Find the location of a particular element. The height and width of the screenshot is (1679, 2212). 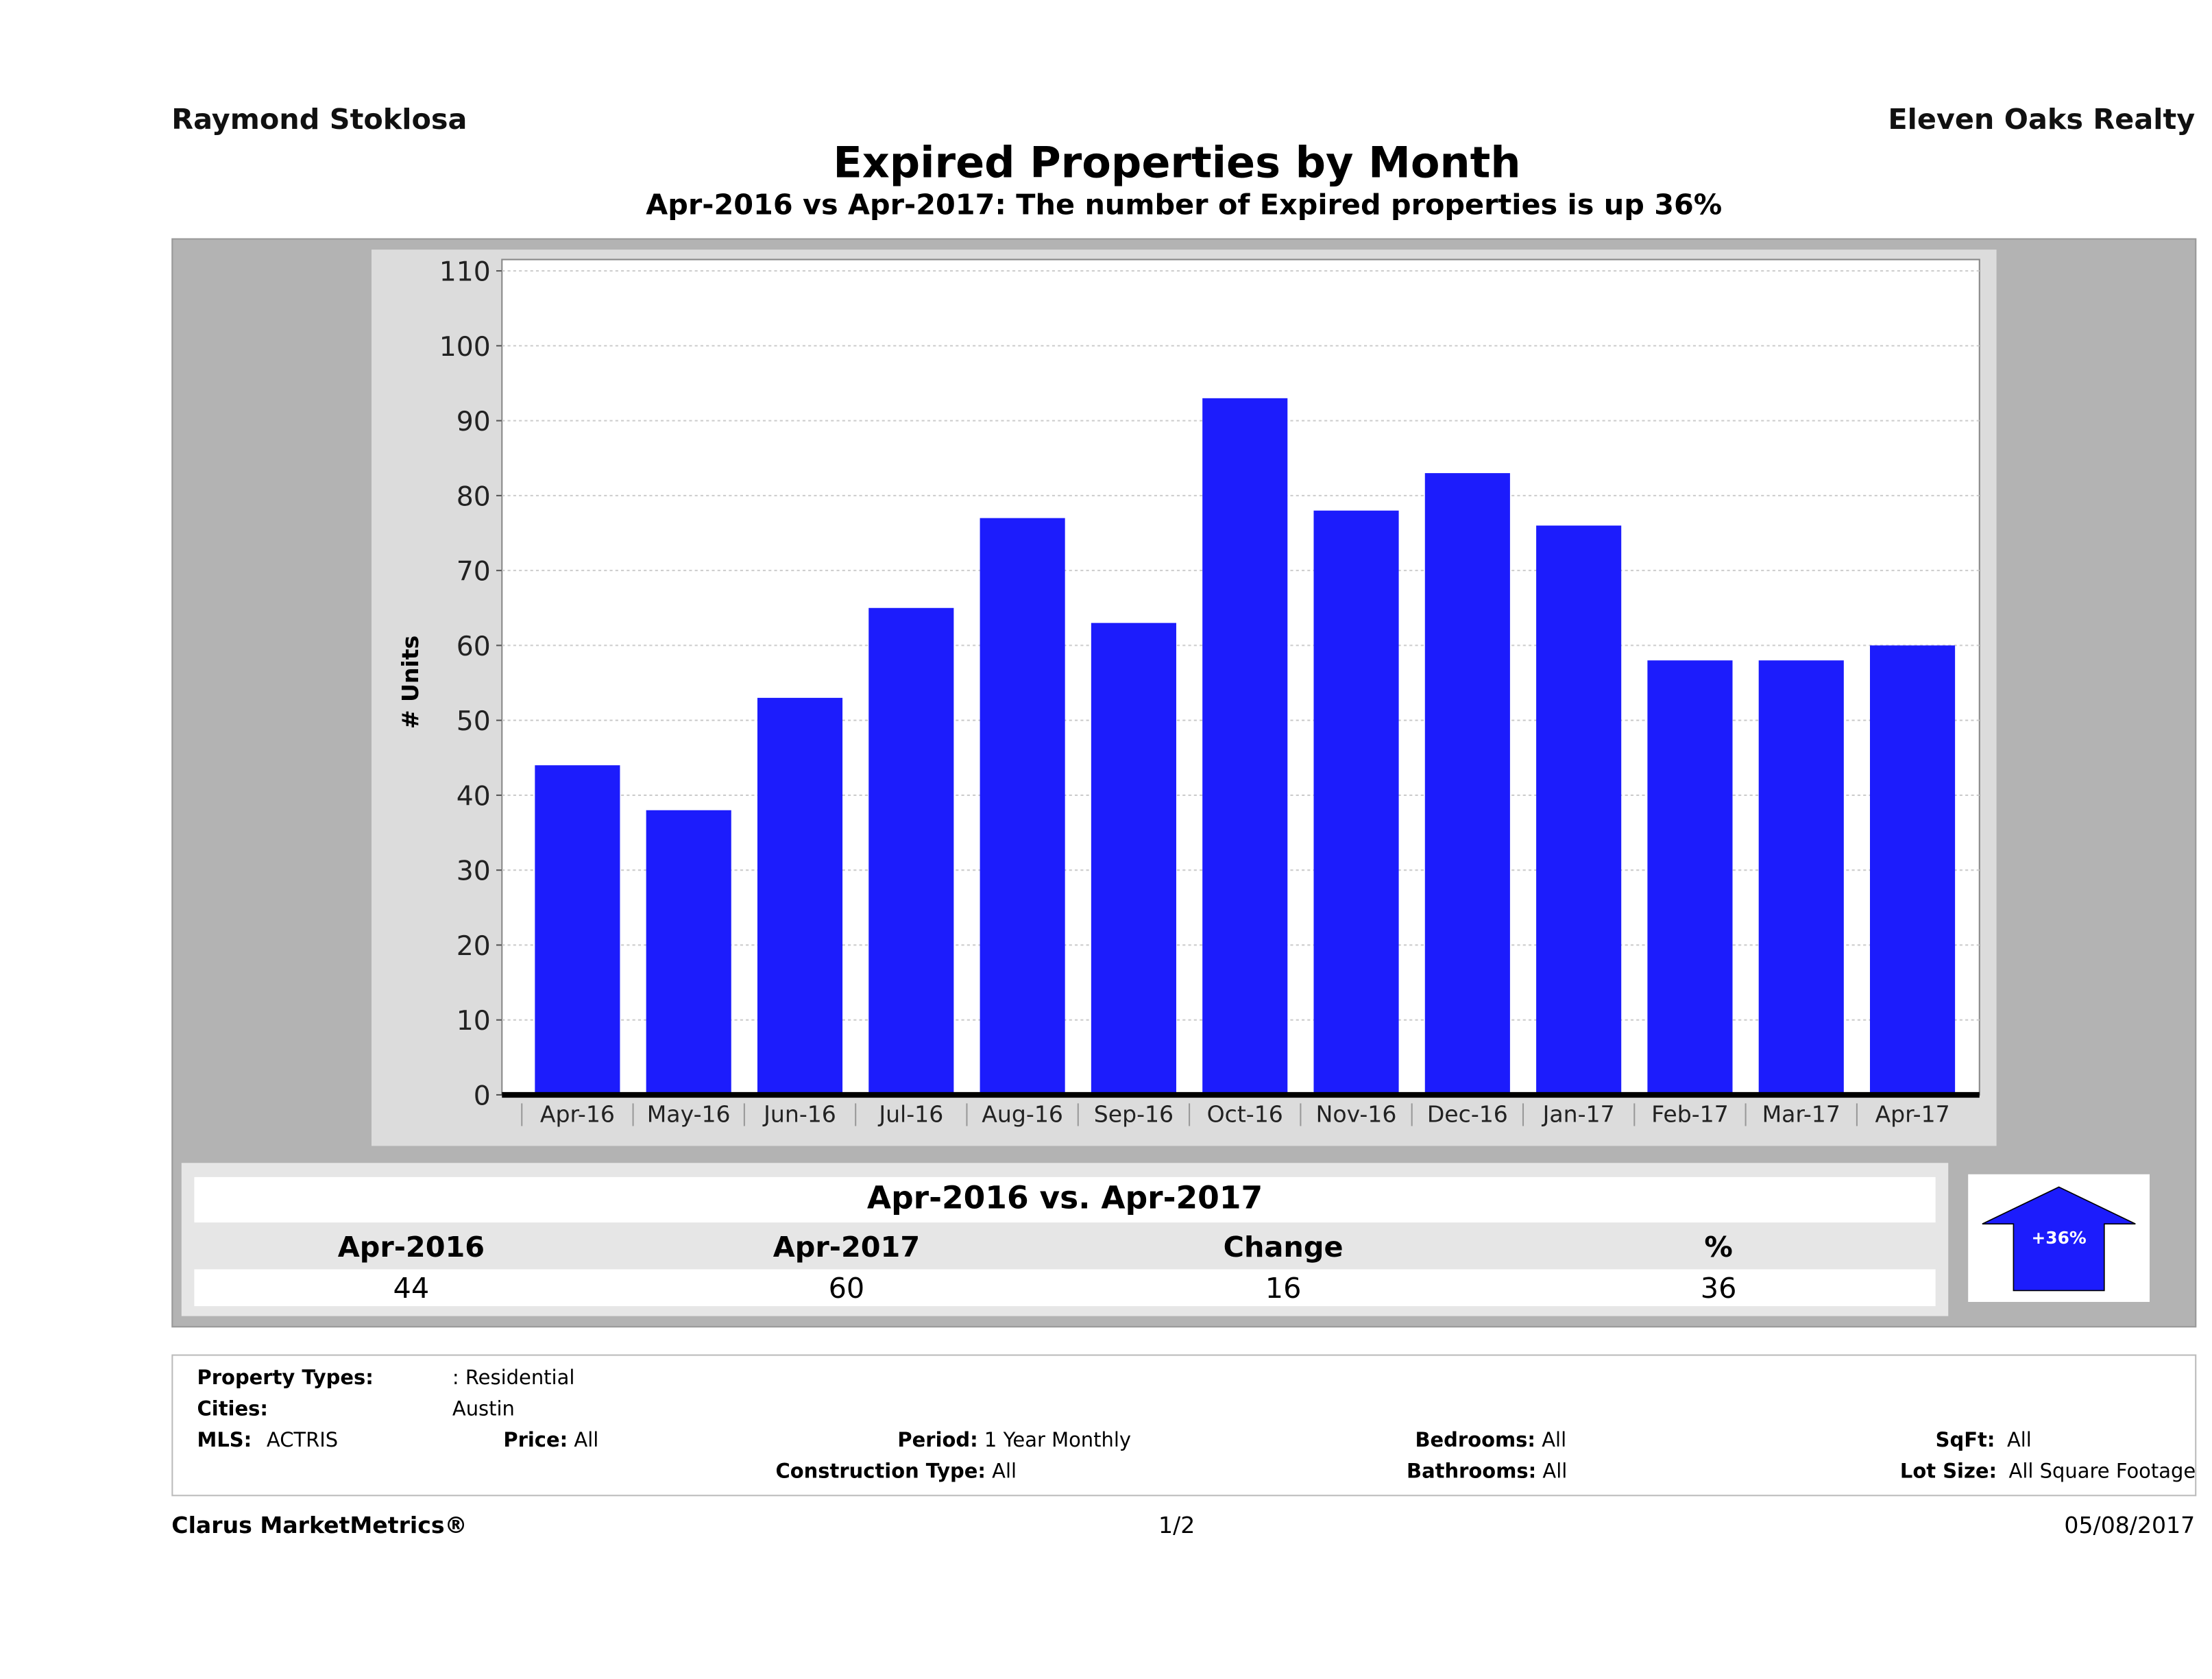

label: Bedrooms: is located at coordinates (1476, 1441).